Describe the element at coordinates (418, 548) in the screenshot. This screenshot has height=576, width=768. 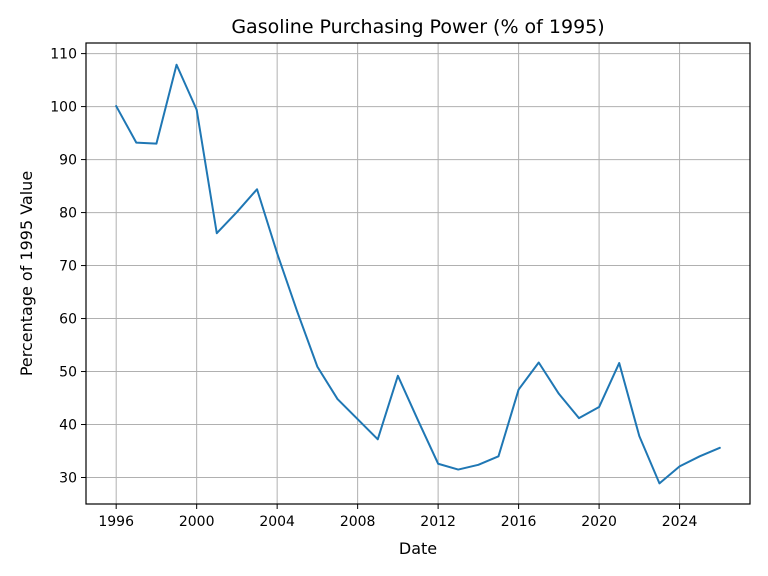
I see `x-axis-label: Date` at that location.